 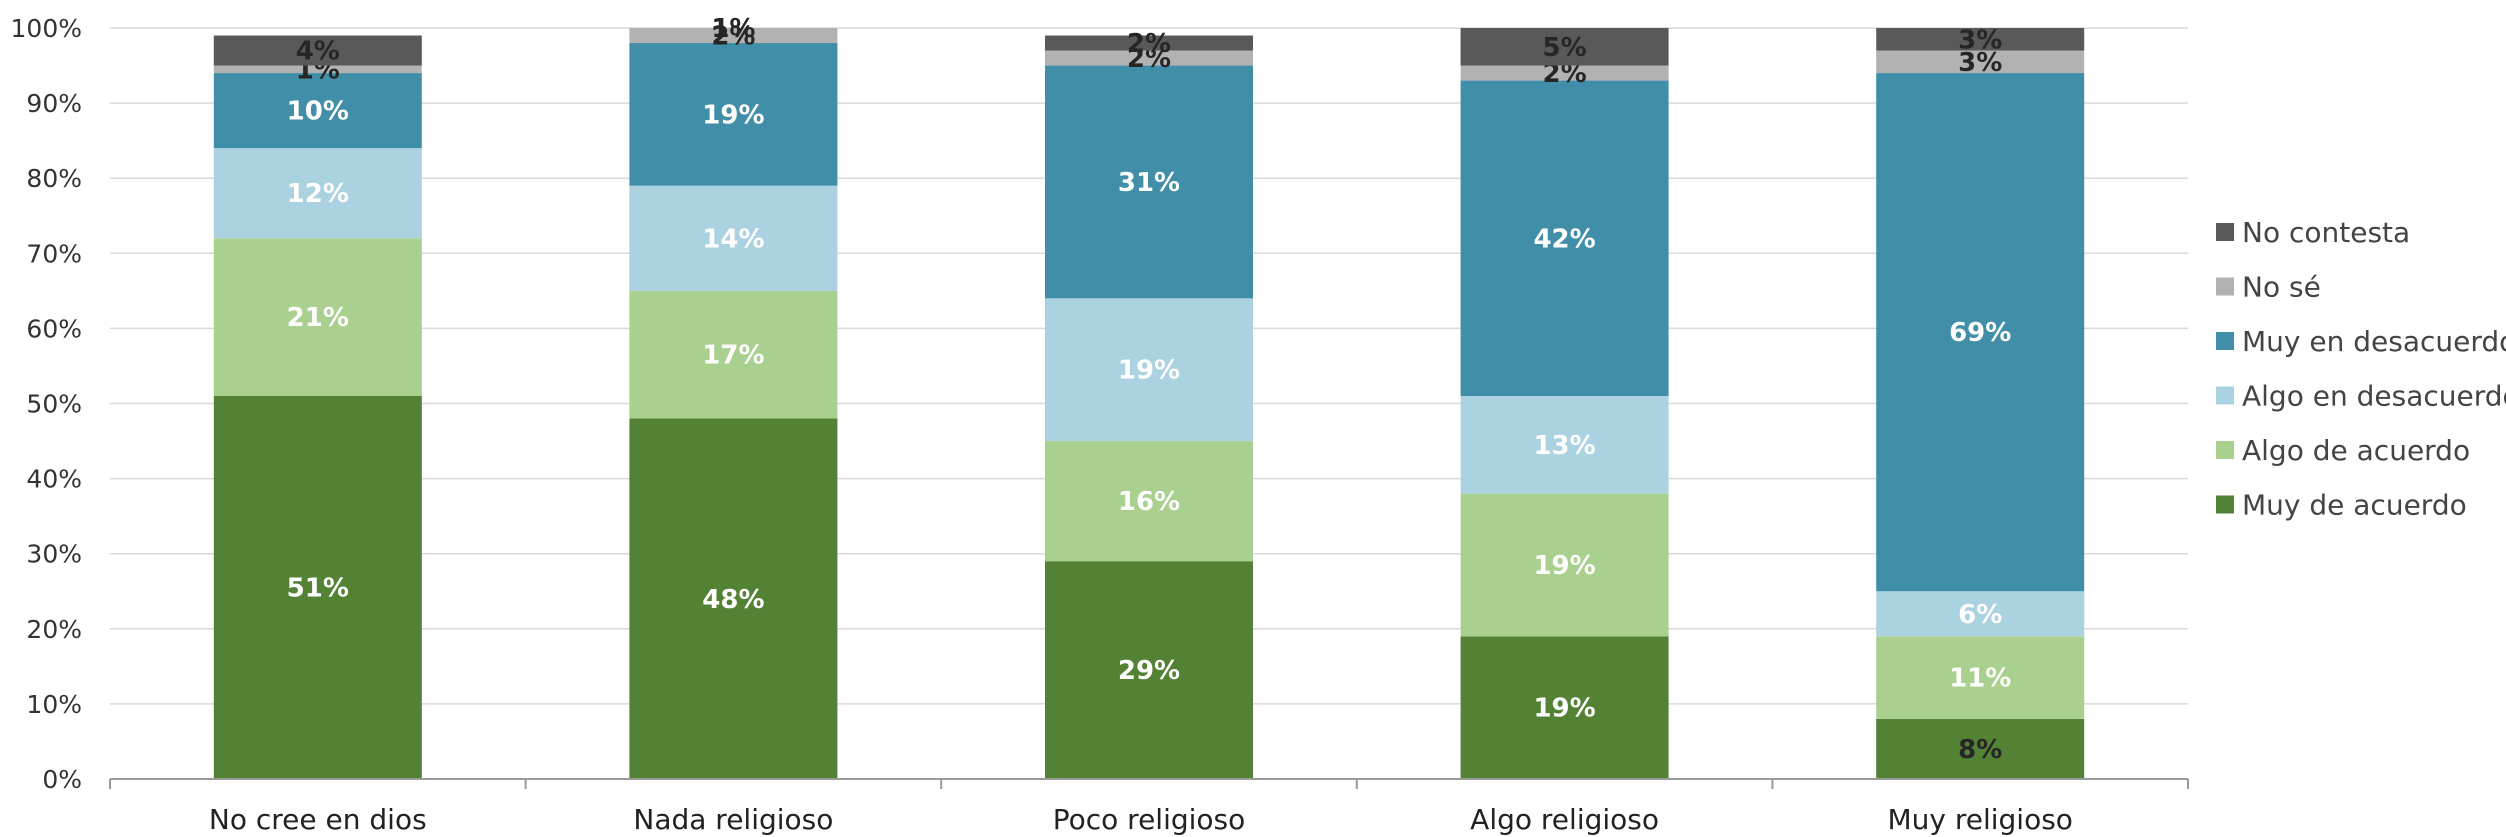 I want to click on y-tick-label: 0%, so click(x=62, y=779).